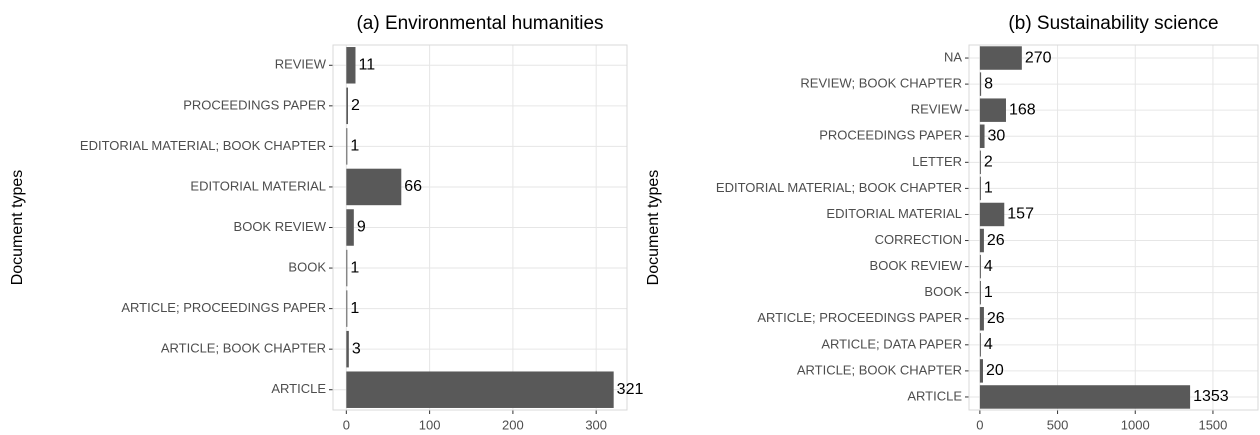  I want to click on x-tick-label: 100, so click(430, 424).